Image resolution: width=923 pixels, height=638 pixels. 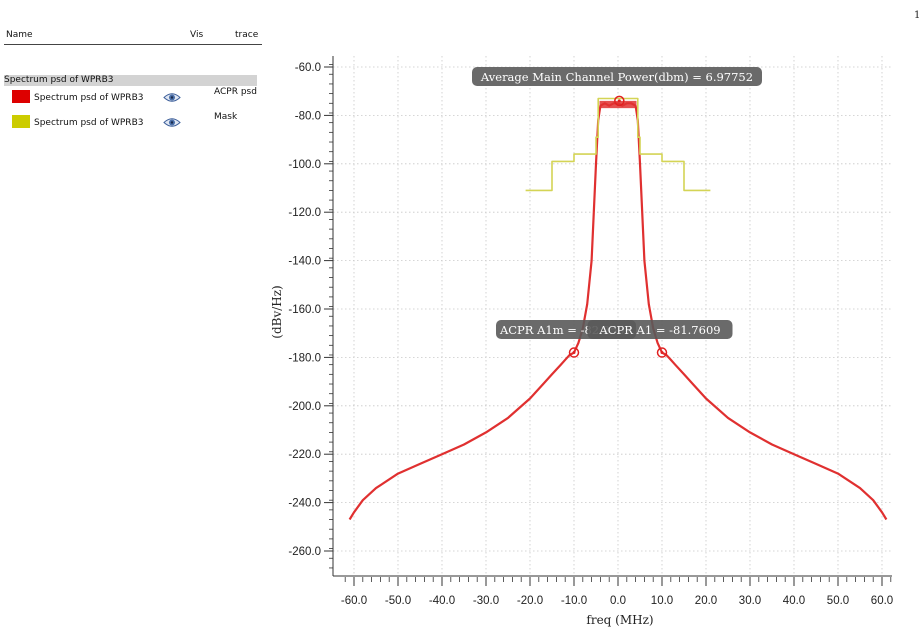 What do you see at coordinates (226, 117) in the screenshot?
I see `legend-row-trace: Mask` at bounding box center [226, 117].